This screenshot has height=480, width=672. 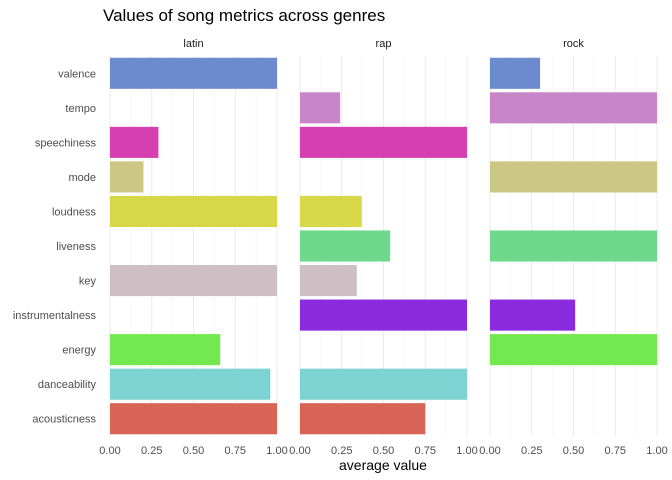 I want to click on bar-latin-acousticness, so click(x=193, y=419).